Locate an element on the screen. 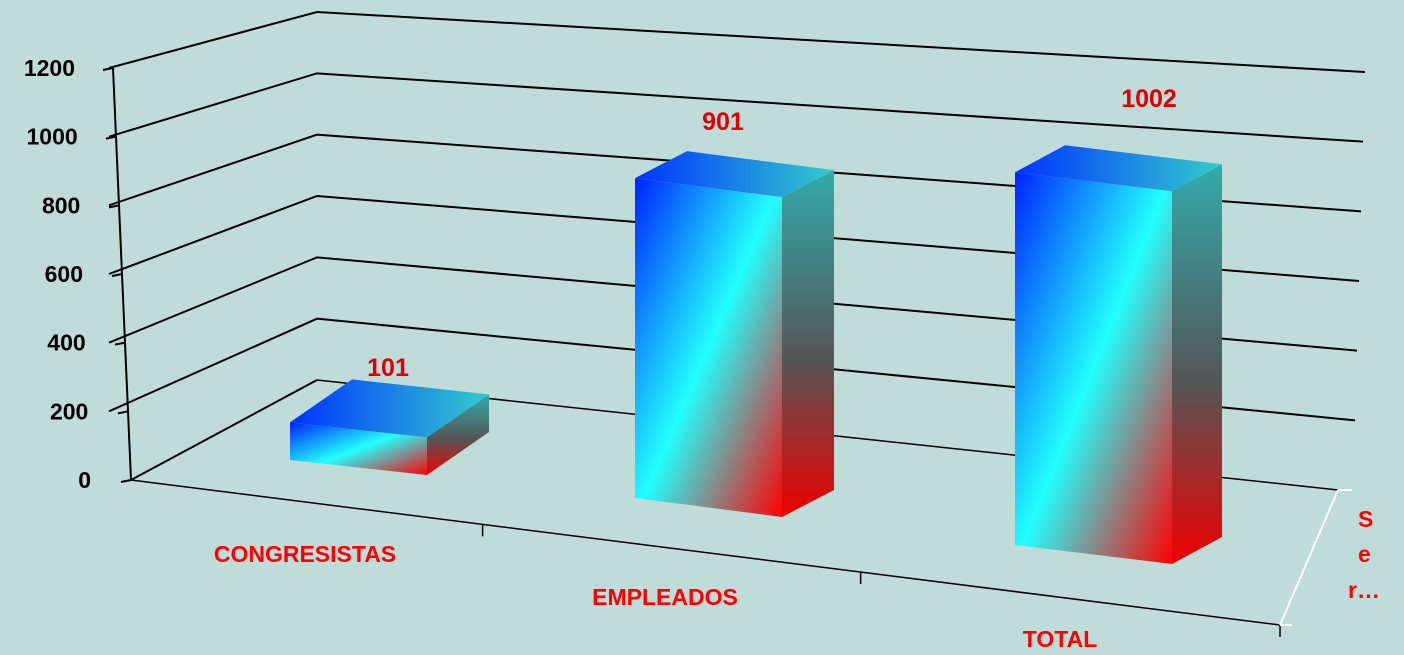 The width and height of the screenshot is (1404, 655). y-tick-label: 0 is located at coordinates (84, 480).